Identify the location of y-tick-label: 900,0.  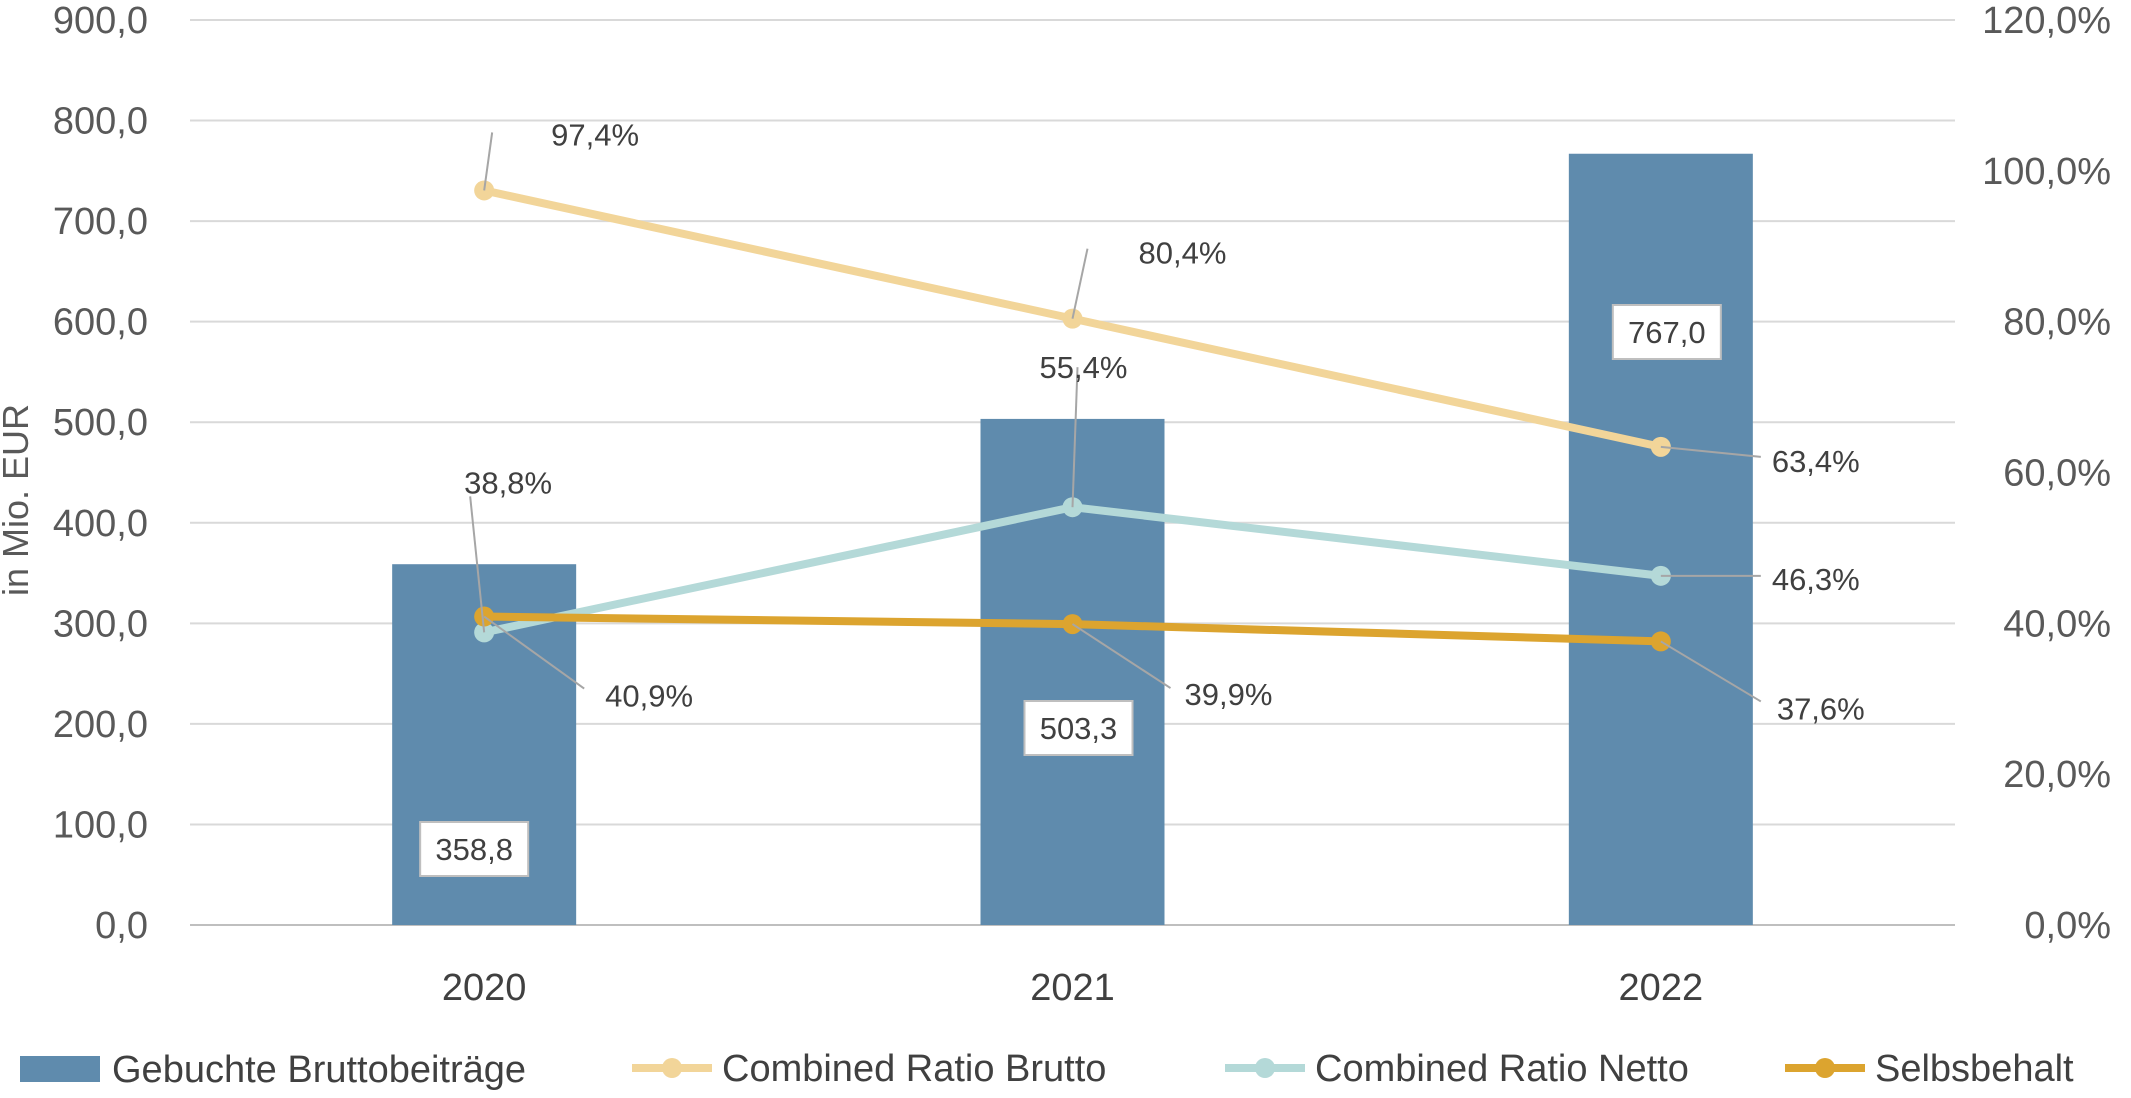
(100, 21).